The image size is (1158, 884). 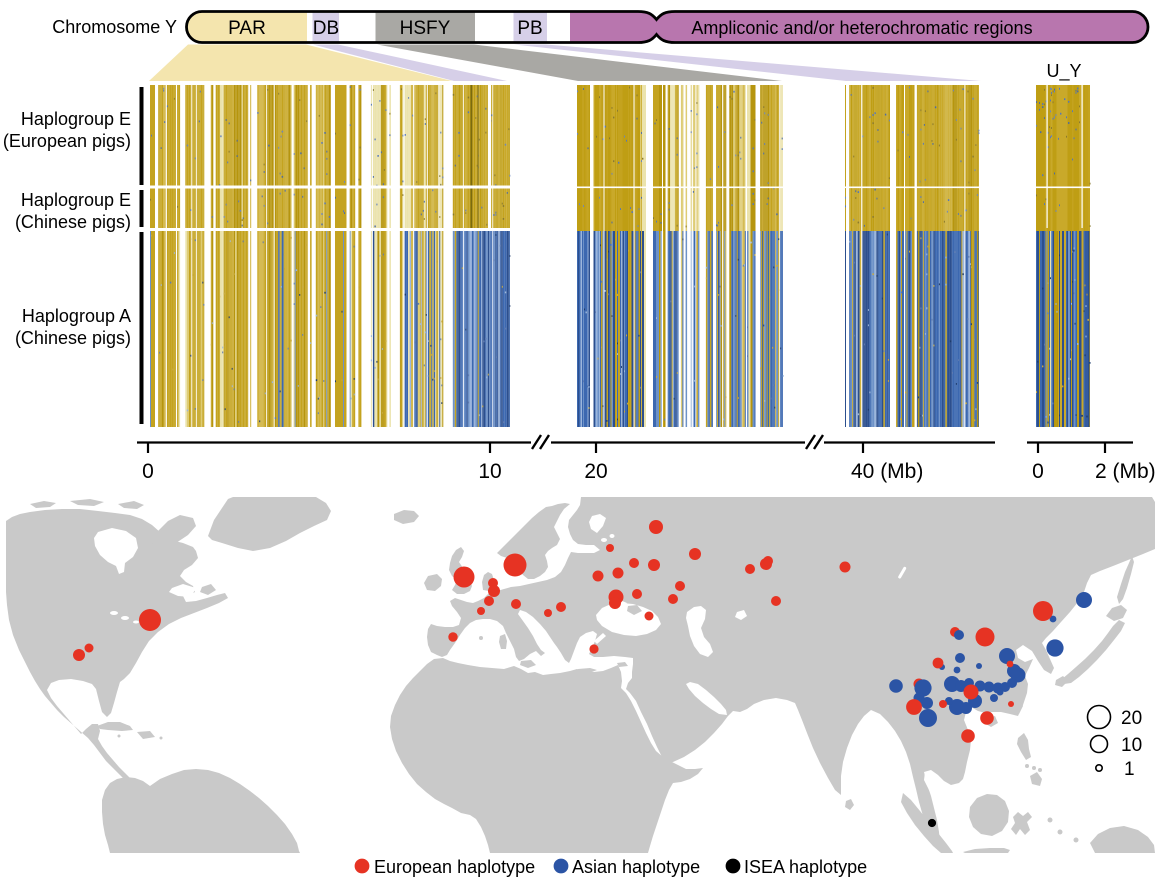 What do you see at coordinates (1063, 71) in the screenshot?
I see `svg-text: U_Y` at bounding box center [1063, 71].